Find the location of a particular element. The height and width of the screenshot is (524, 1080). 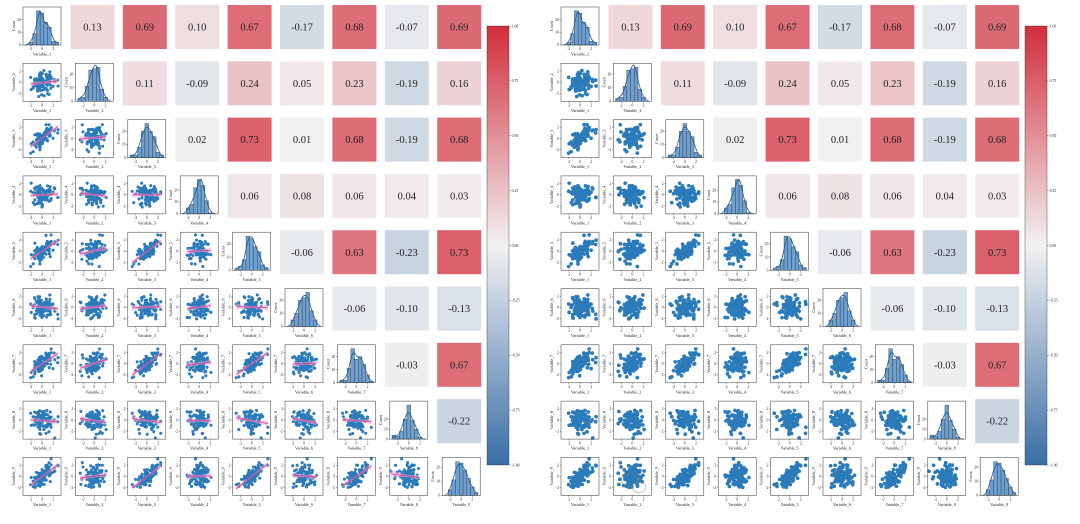

x-axis-label: Variable_7 is located at coordinates (356, 504).